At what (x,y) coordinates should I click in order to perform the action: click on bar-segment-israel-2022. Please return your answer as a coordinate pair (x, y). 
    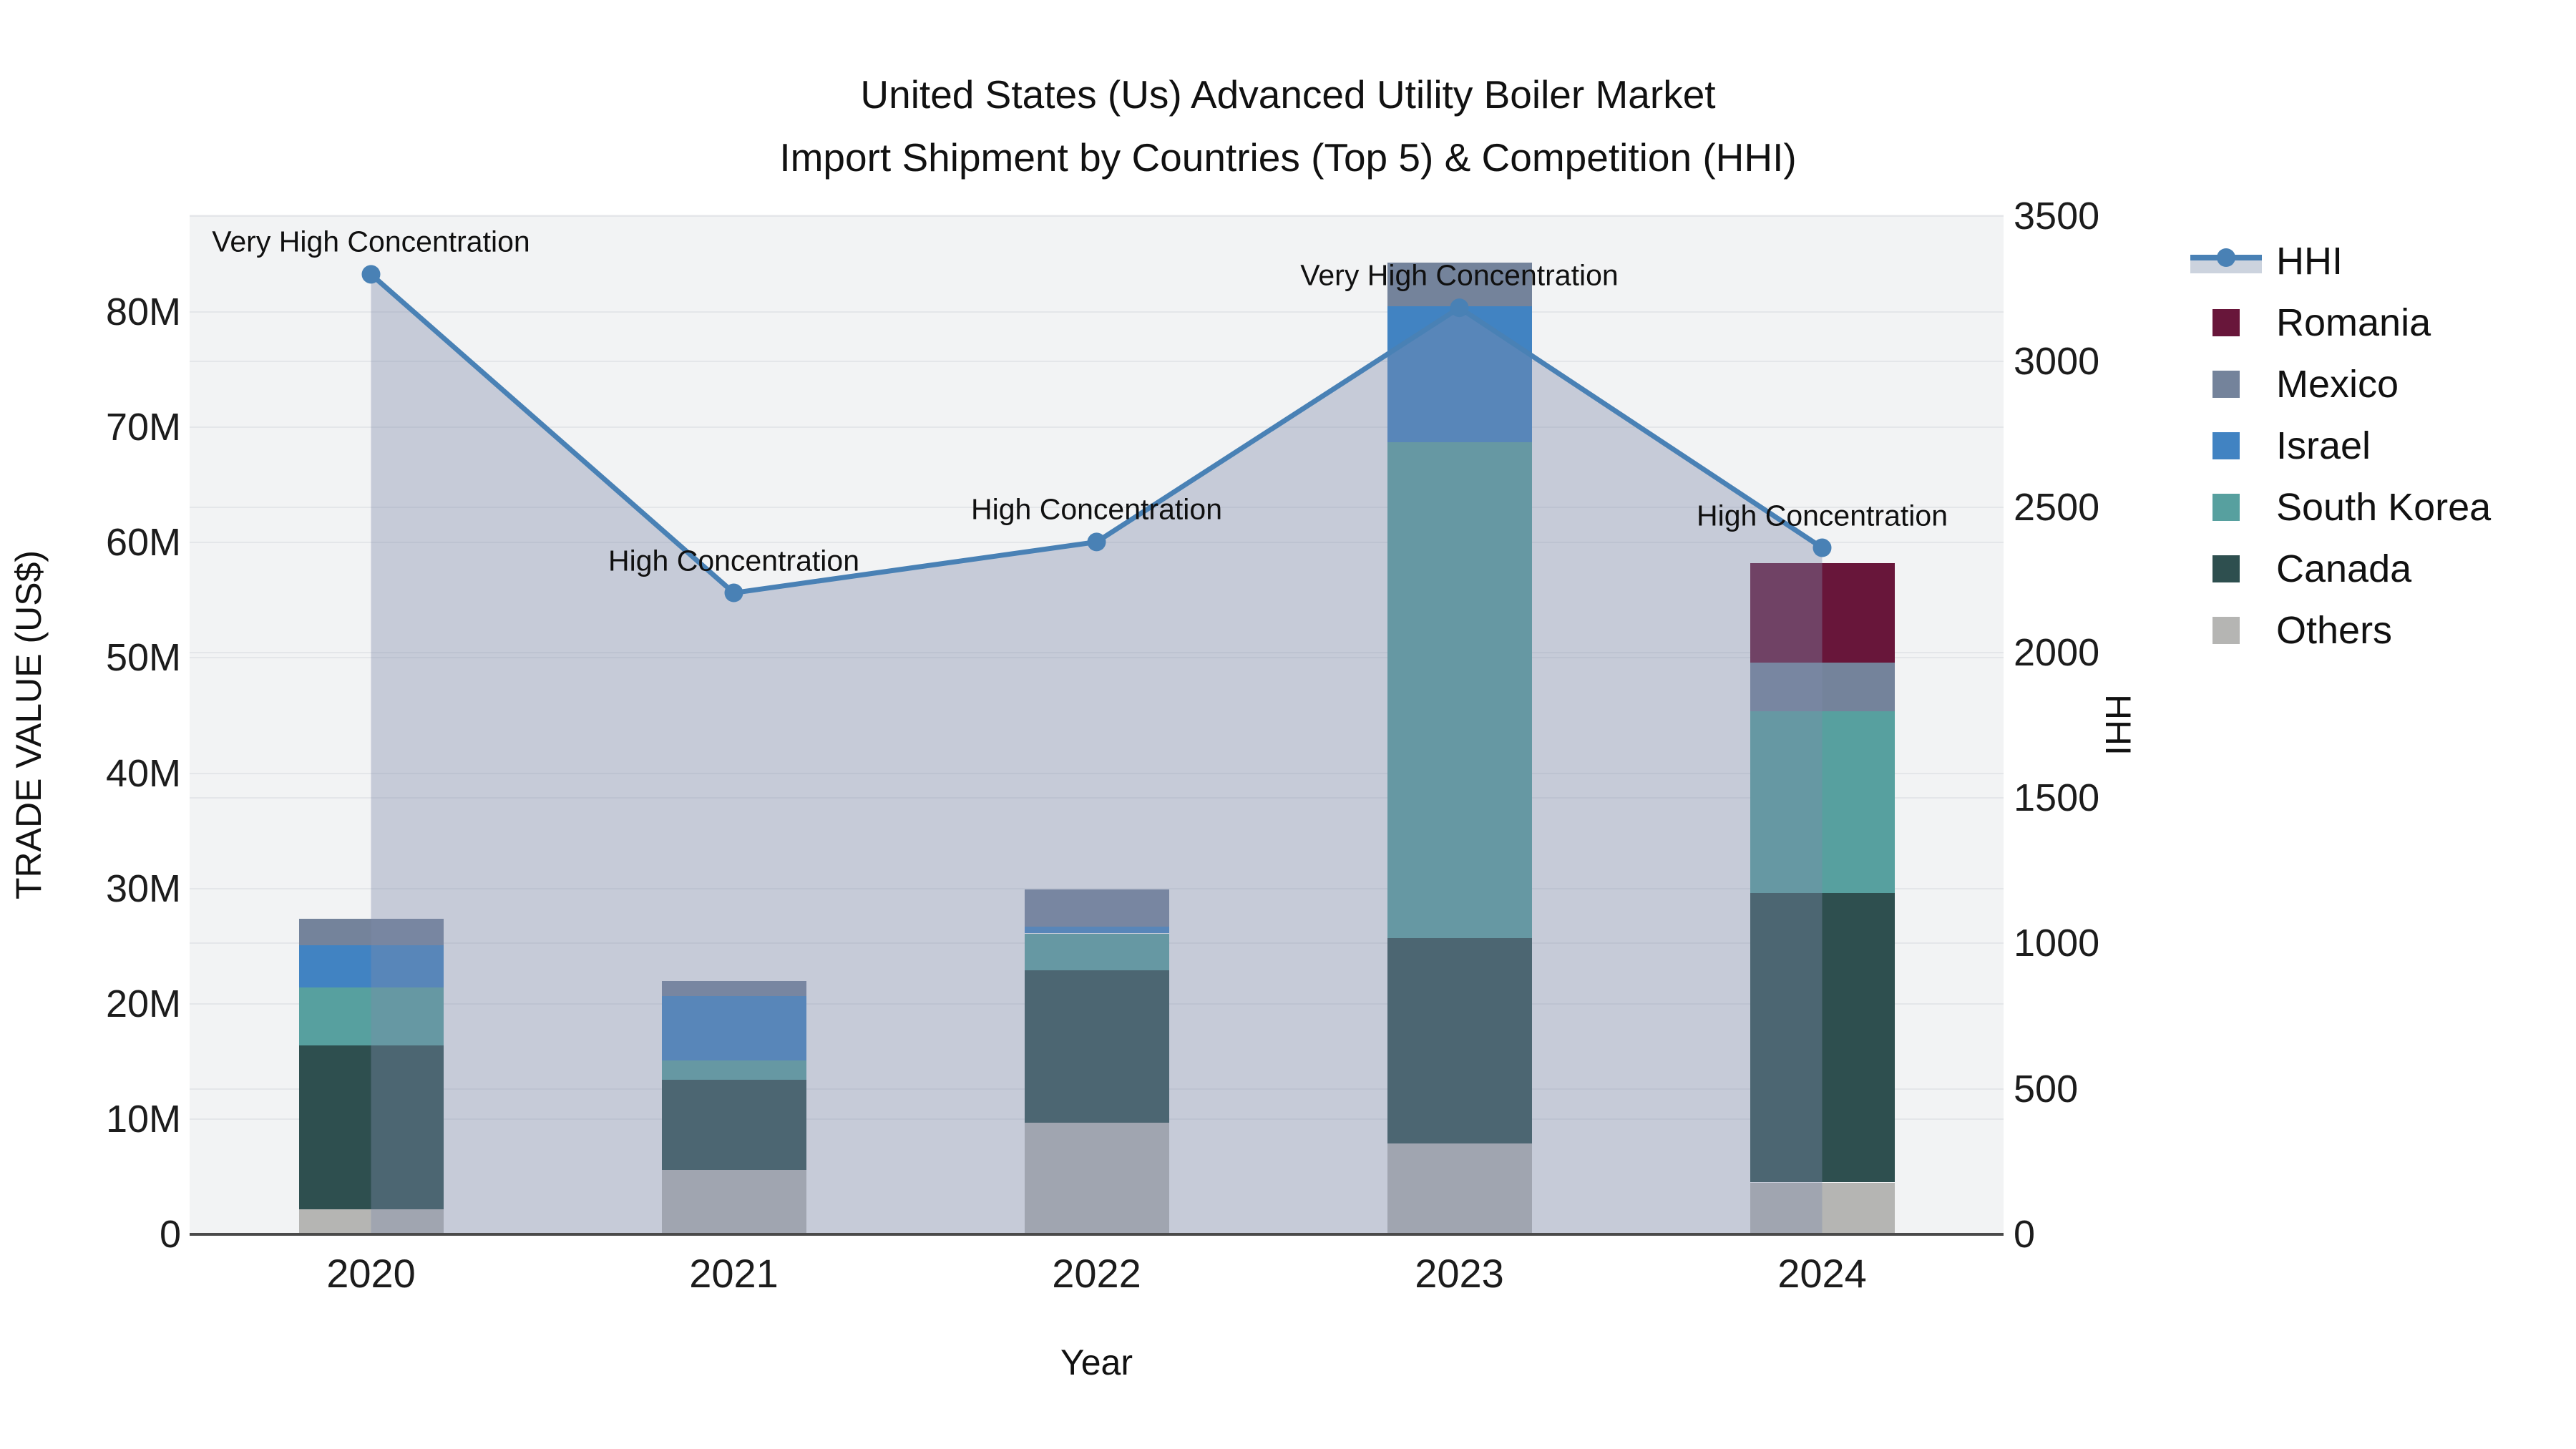
    Looking at the image, I should click on (1096, 930).